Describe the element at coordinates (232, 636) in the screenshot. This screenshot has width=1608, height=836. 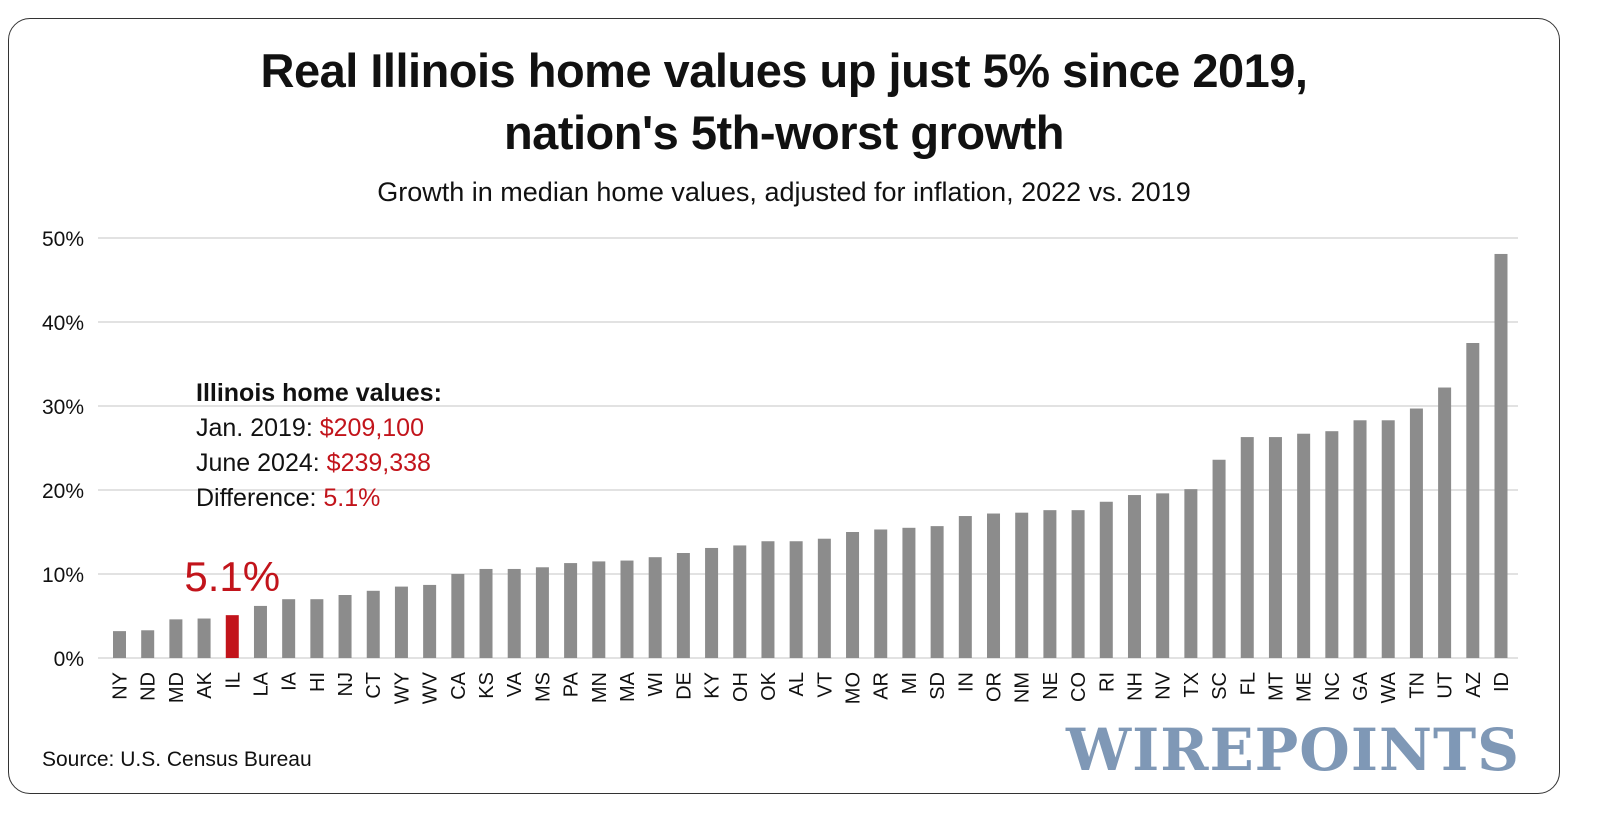
I see `bar-il` at that location.